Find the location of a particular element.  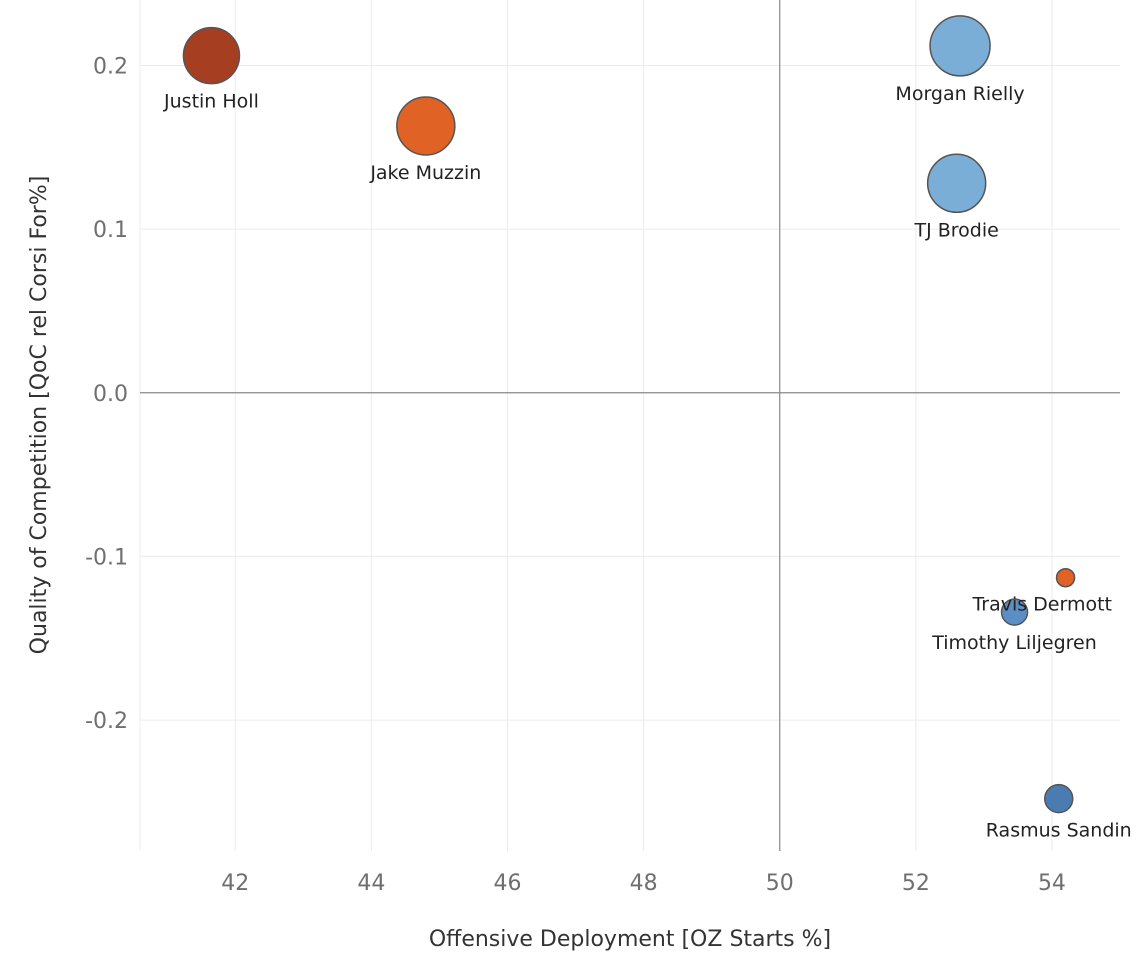

y-tick-label: -0.1 is located at coordinates (106, 557).